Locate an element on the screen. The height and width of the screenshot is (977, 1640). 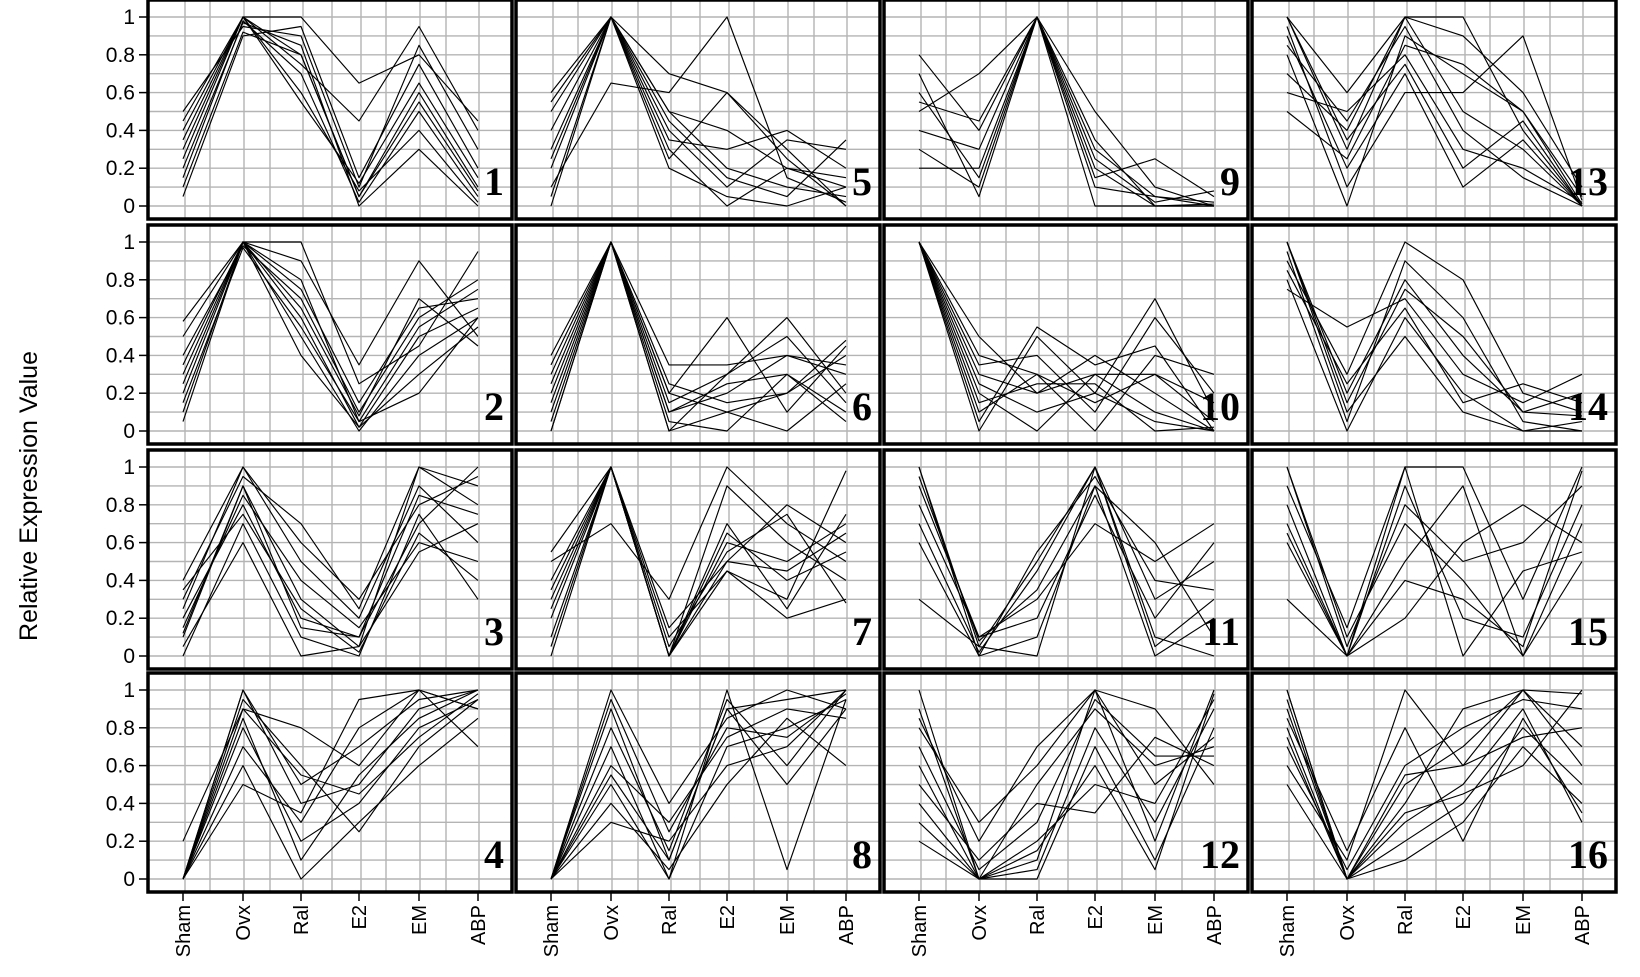
cluster-panel-2: 2 is located at coordinates (330, 334).